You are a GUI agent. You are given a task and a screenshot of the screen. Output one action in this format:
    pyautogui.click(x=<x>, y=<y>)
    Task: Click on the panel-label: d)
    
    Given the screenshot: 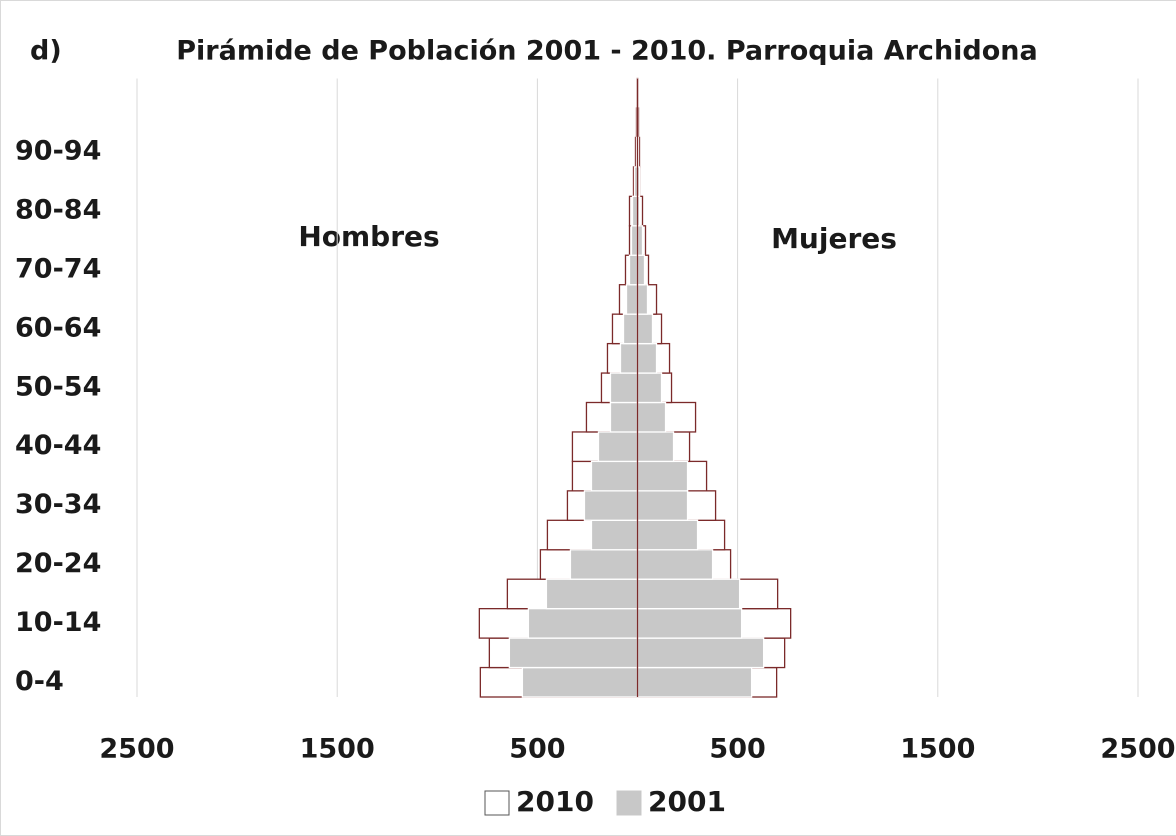 What is the action you would take?
    pyautogui.click(x=46, y=51)
    